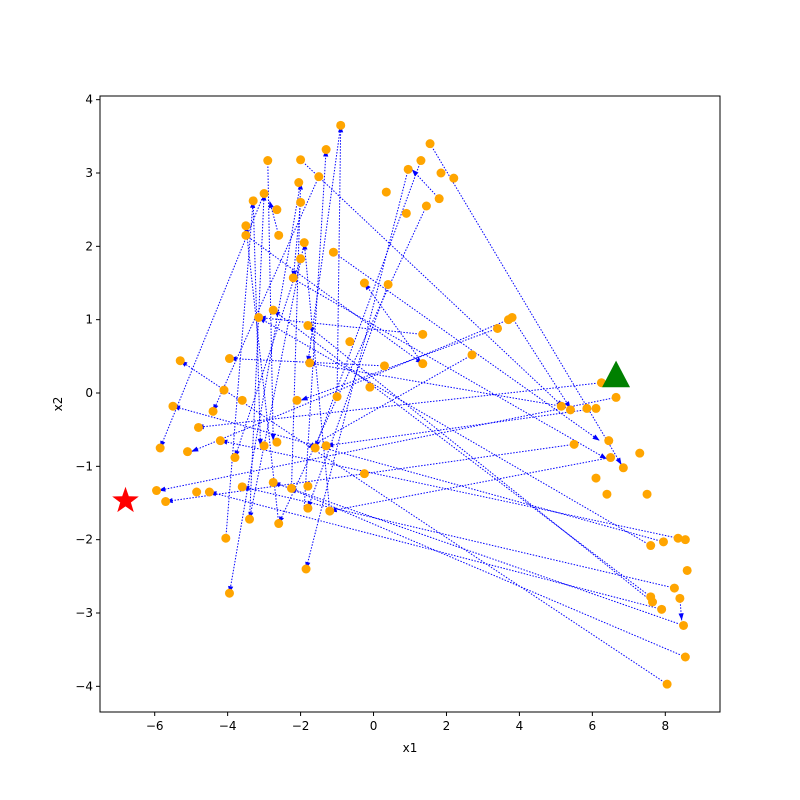  Describe the element at coordinates (228, 726) in the screenshot. I see `x-tick-label: −4` at that location.